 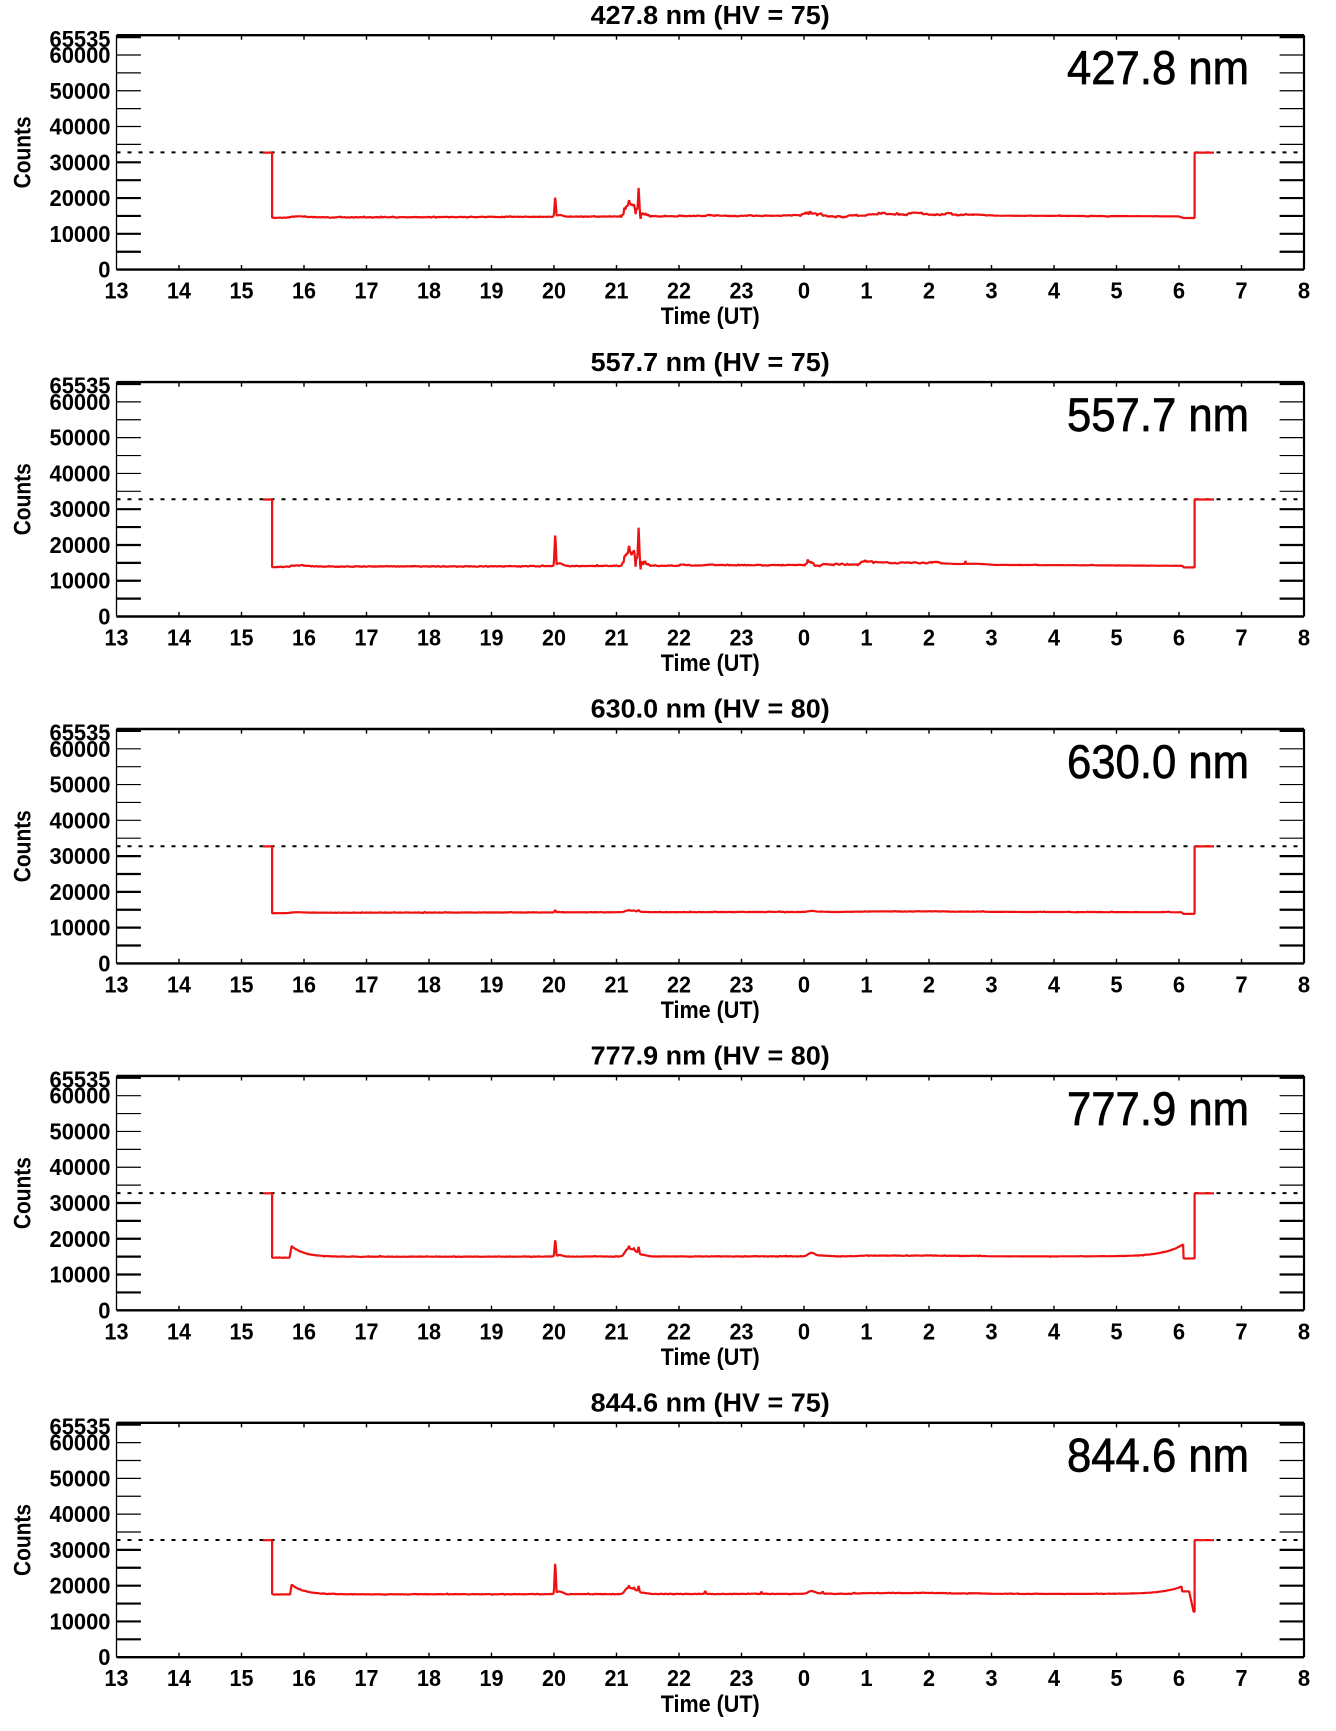 I want to click on svg-text: 844.6 nm (HV = 75), so click(x=710, y=1404).